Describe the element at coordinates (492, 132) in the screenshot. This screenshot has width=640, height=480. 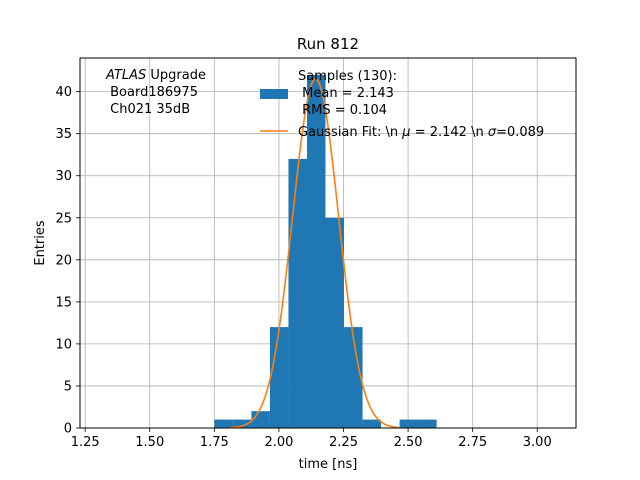
I see `legend-fit-part: σ` at that location.